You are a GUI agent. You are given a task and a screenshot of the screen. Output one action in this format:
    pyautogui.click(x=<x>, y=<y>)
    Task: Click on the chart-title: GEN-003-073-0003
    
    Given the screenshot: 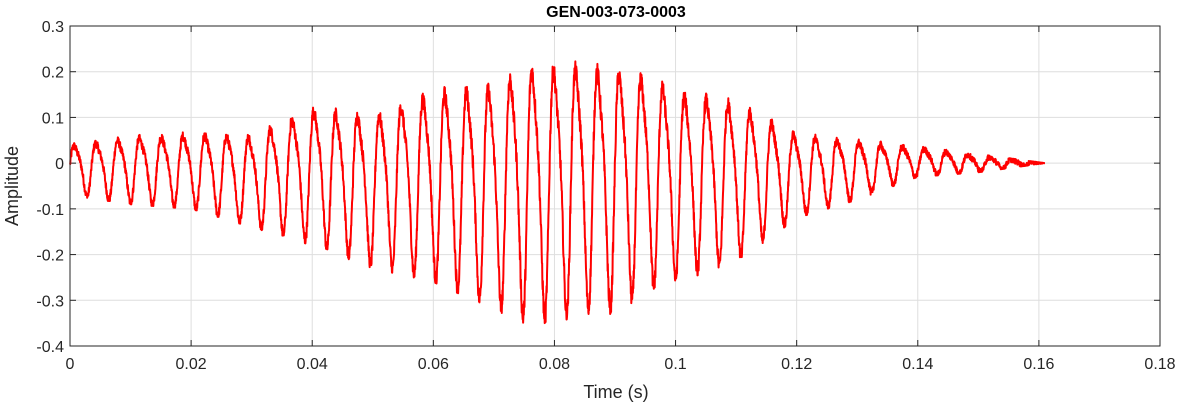 What is the action you would take?
    pyautogui.click(x=616, y=12)
    